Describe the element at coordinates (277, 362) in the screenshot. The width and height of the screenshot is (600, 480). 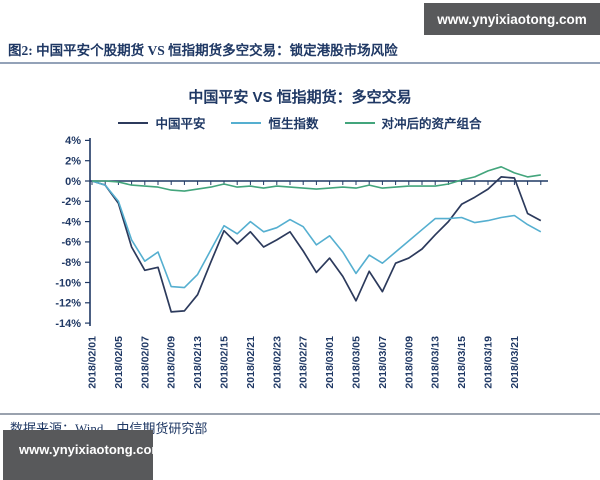
I see `x-tick-label: 2018/02/23` at that location.